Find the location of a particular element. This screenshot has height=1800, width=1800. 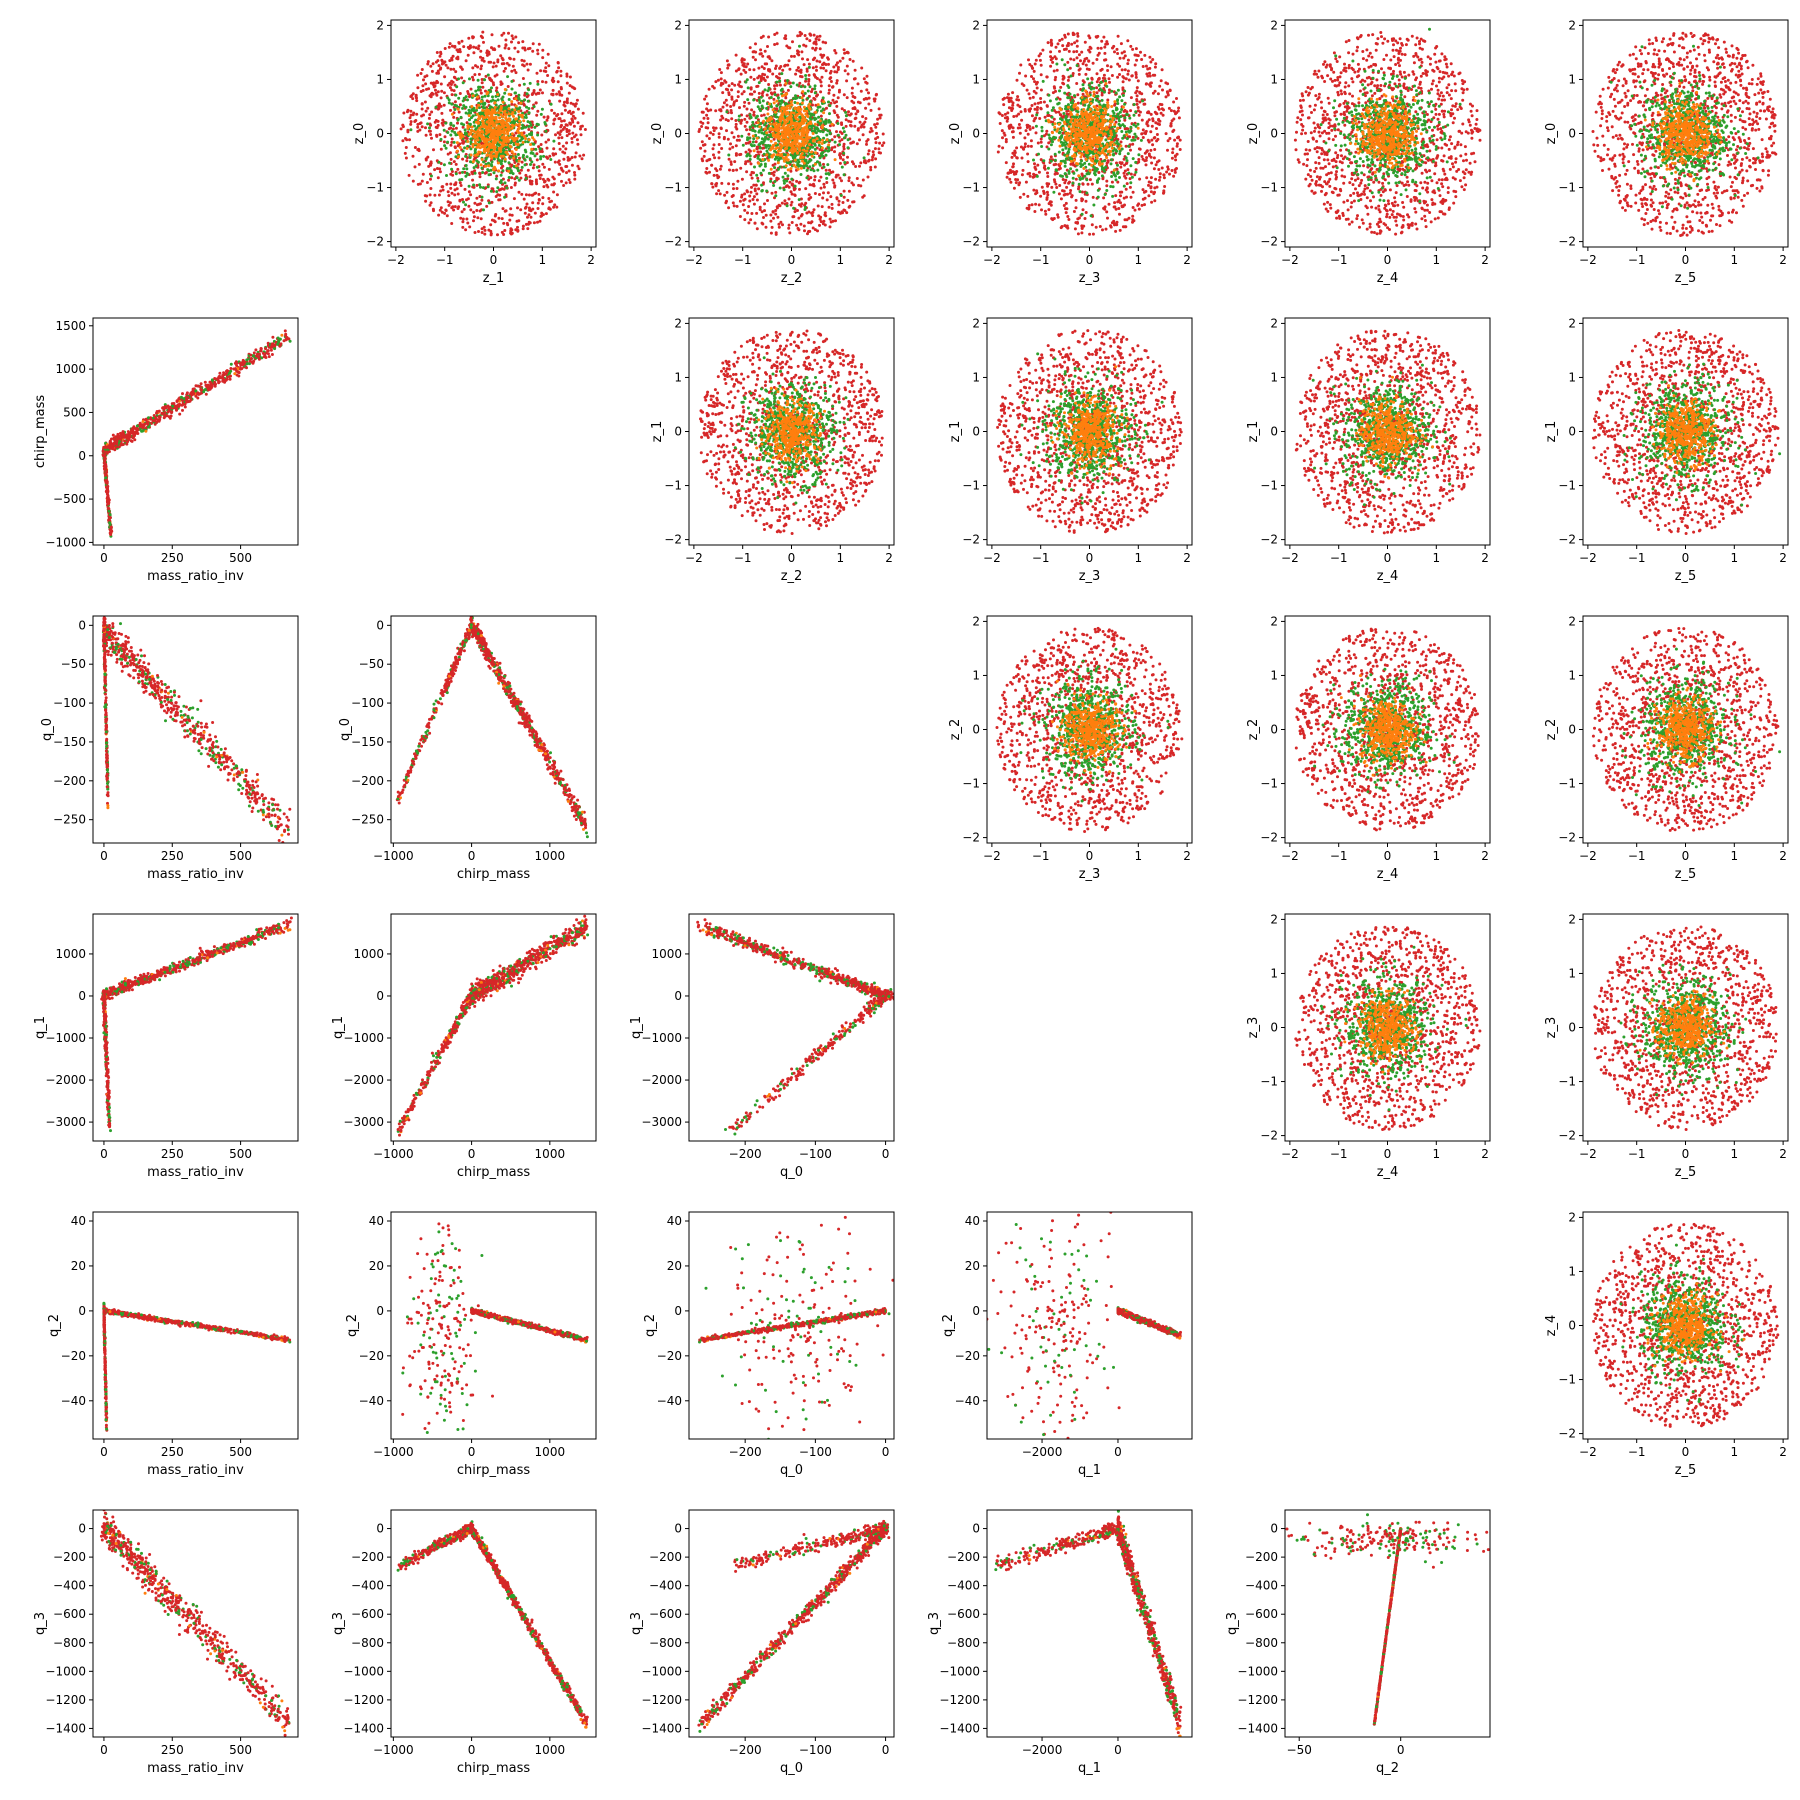

x-tick-label: −2 is located at coordinates (694, 260).